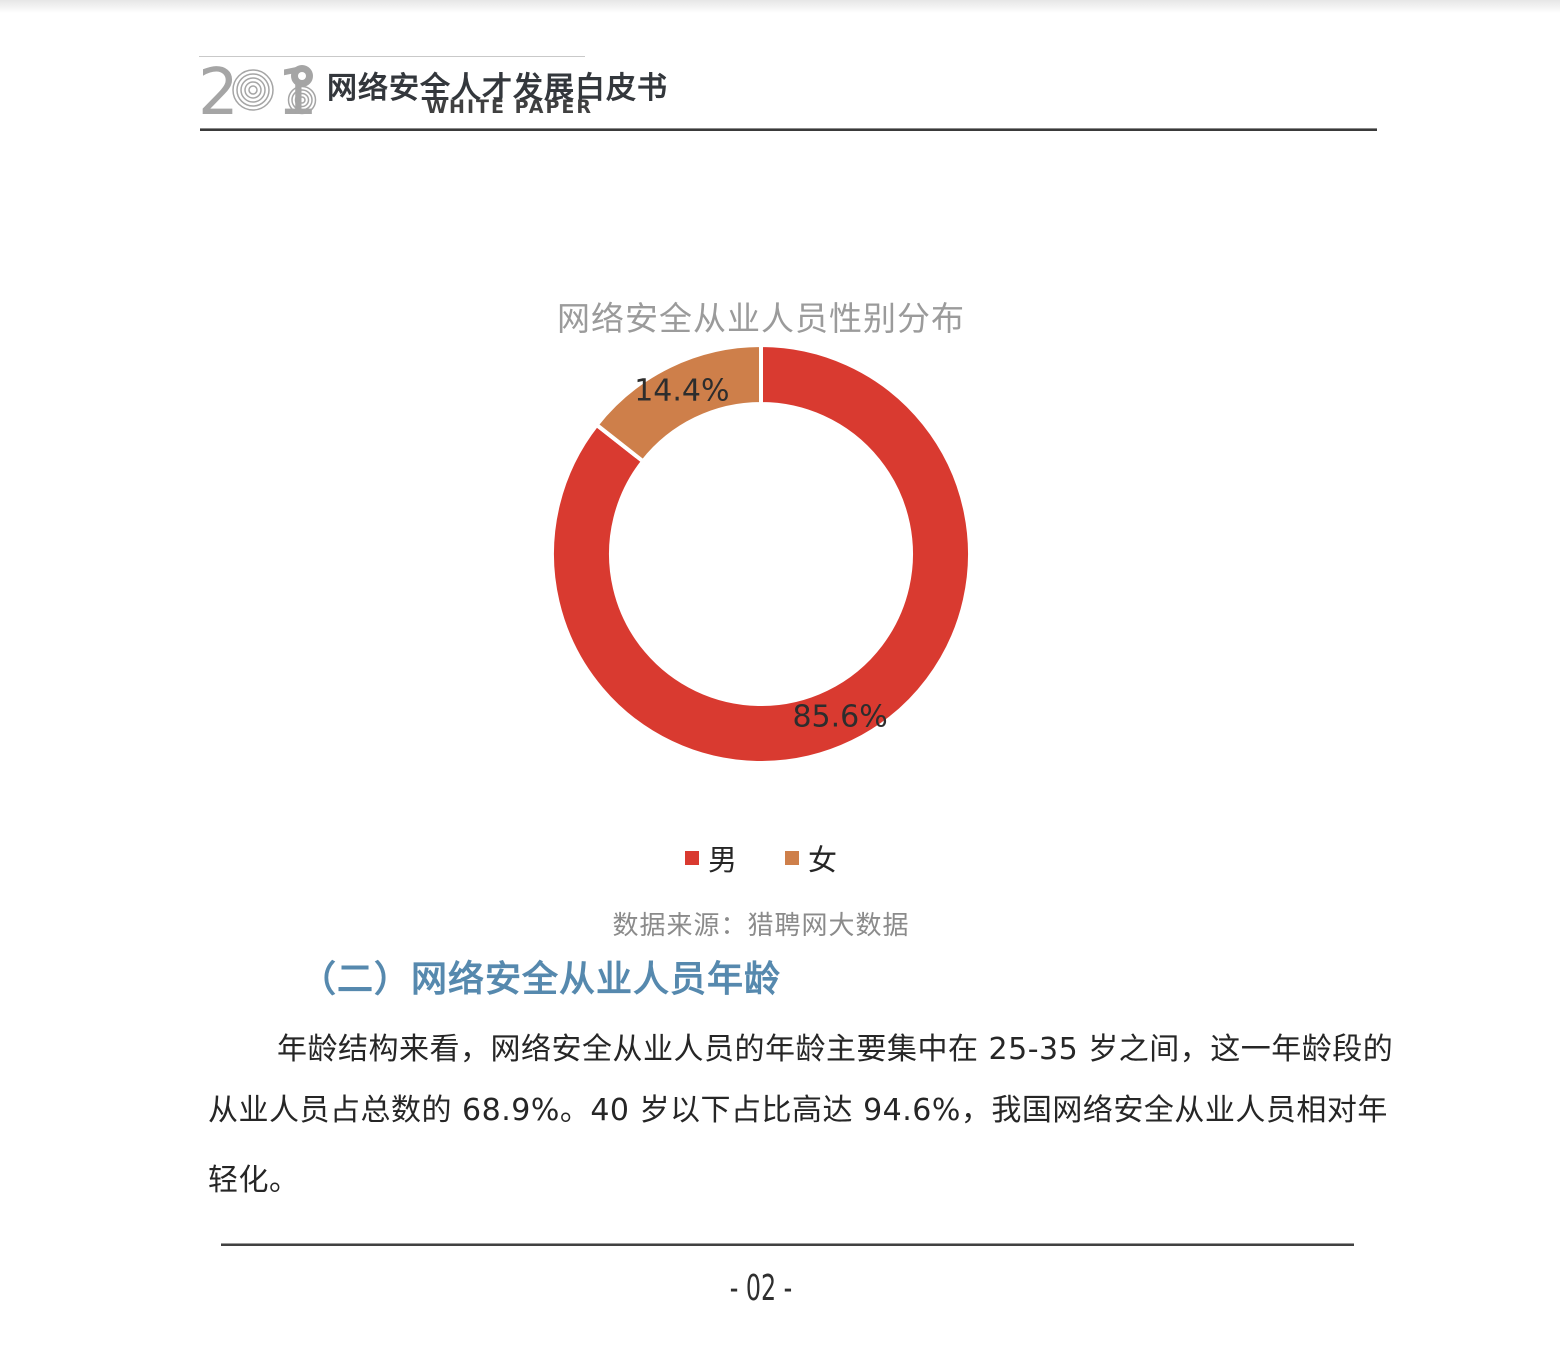 The width and height of the screenshot is (1560, 1346). Describe the element at coordinates (761, 858) in the screenshot. I see `chart-legend: 男 女` at that location.